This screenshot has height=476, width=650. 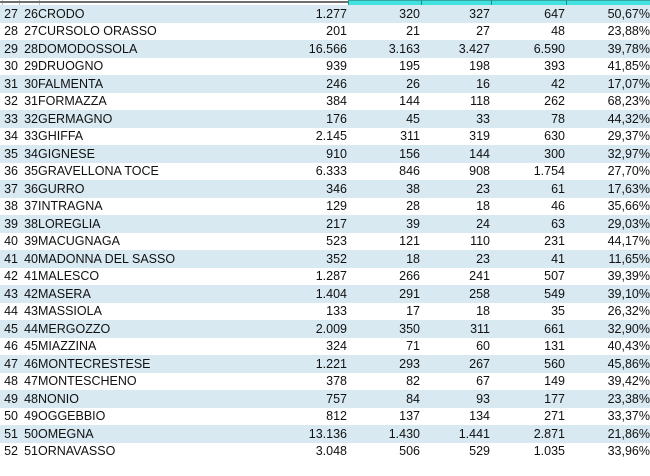 What do you see at coordinates (549, 433) in the screenshot?
I see `value-col4: 2.871` at bounding box center [549, 433].